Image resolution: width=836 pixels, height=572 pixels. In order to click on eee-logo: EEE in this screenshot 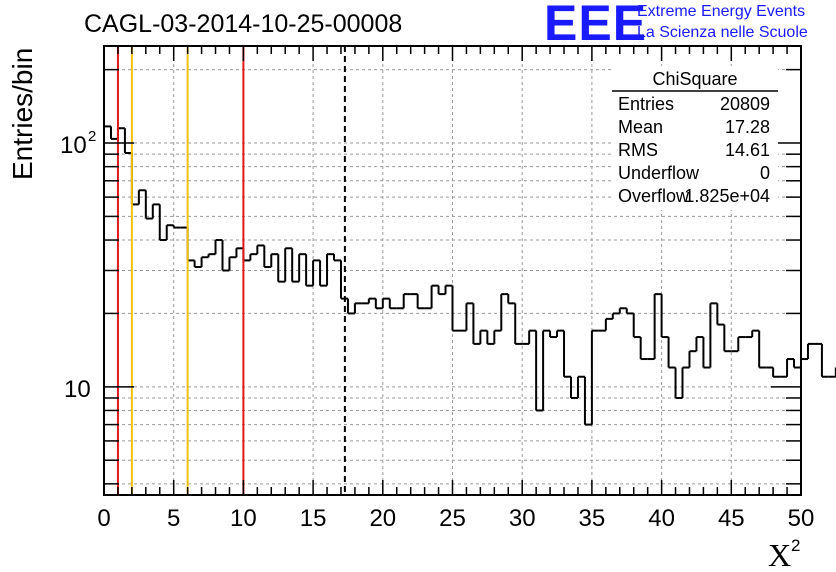, I will do `click(596, 25)`.